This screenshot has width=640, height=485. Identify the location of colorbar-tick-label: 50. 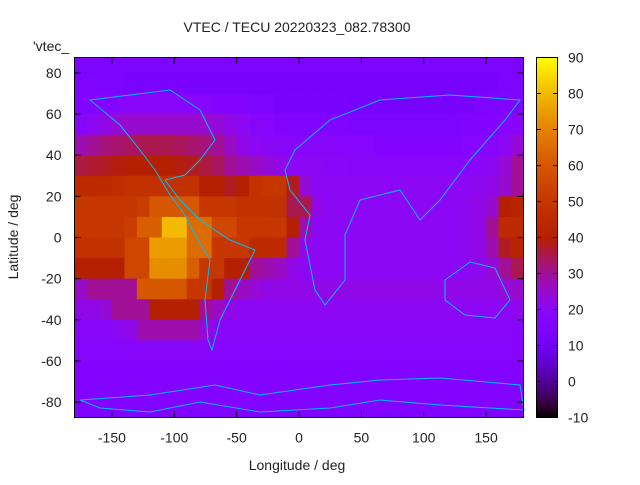
(576, 202).